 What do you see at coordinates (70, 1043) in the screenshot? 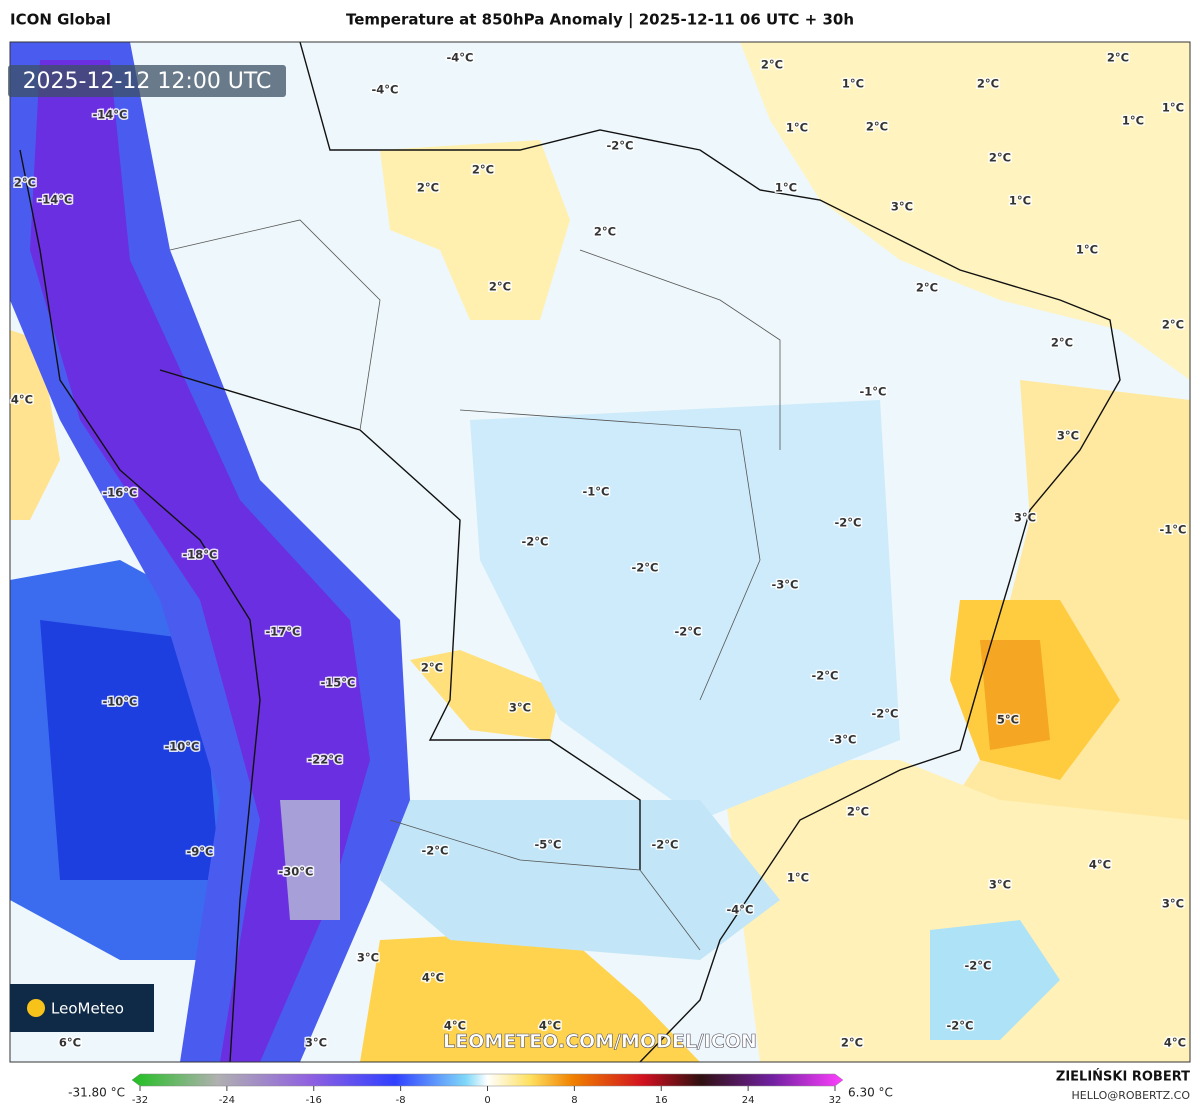
I see `temp-label: 6°C` at bounding box center [70, 1043].